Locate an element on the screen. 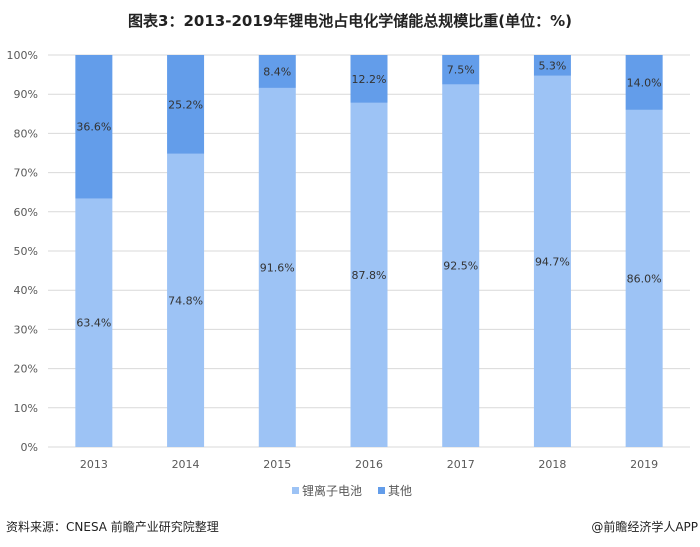 The width and height of the screenshot is (700, 547). data-label: 7.5% is located at coordinates (461, 70).